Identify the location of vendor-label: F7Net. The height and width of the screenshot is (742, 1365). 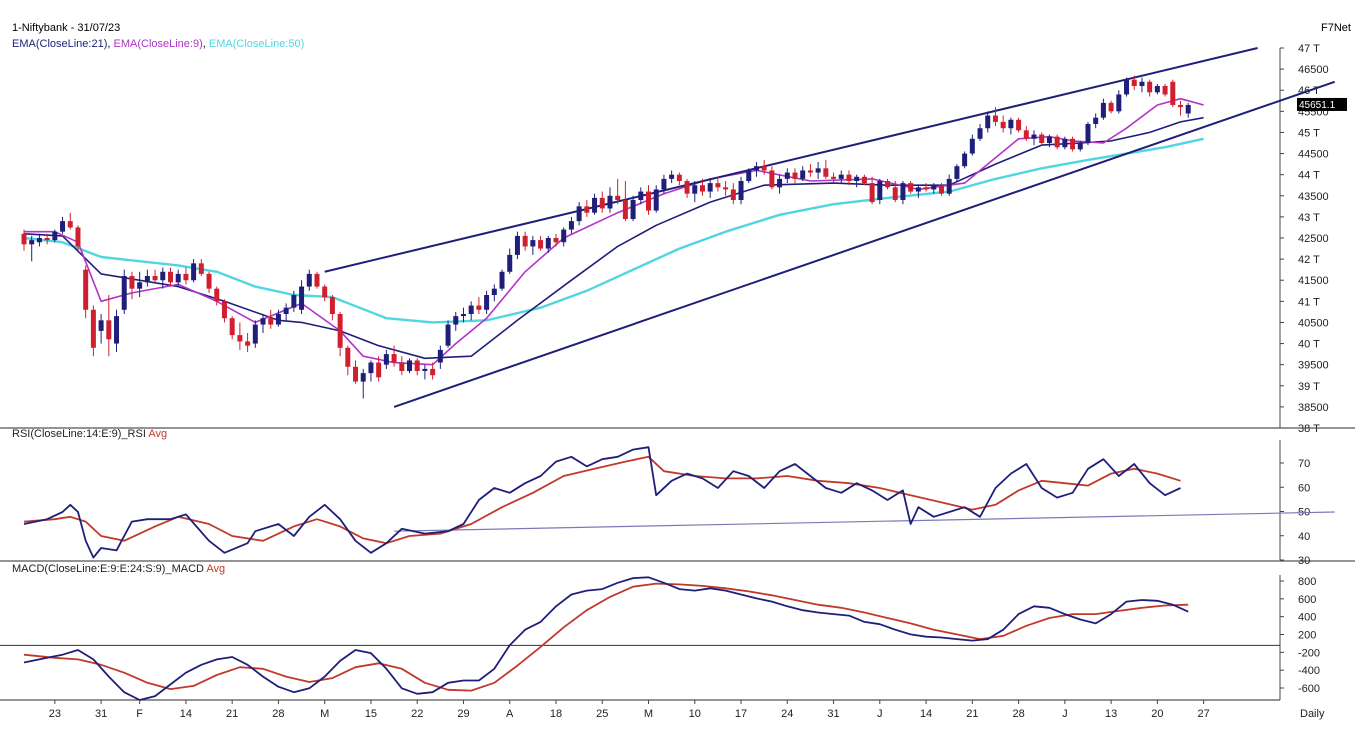
(1336, 28).